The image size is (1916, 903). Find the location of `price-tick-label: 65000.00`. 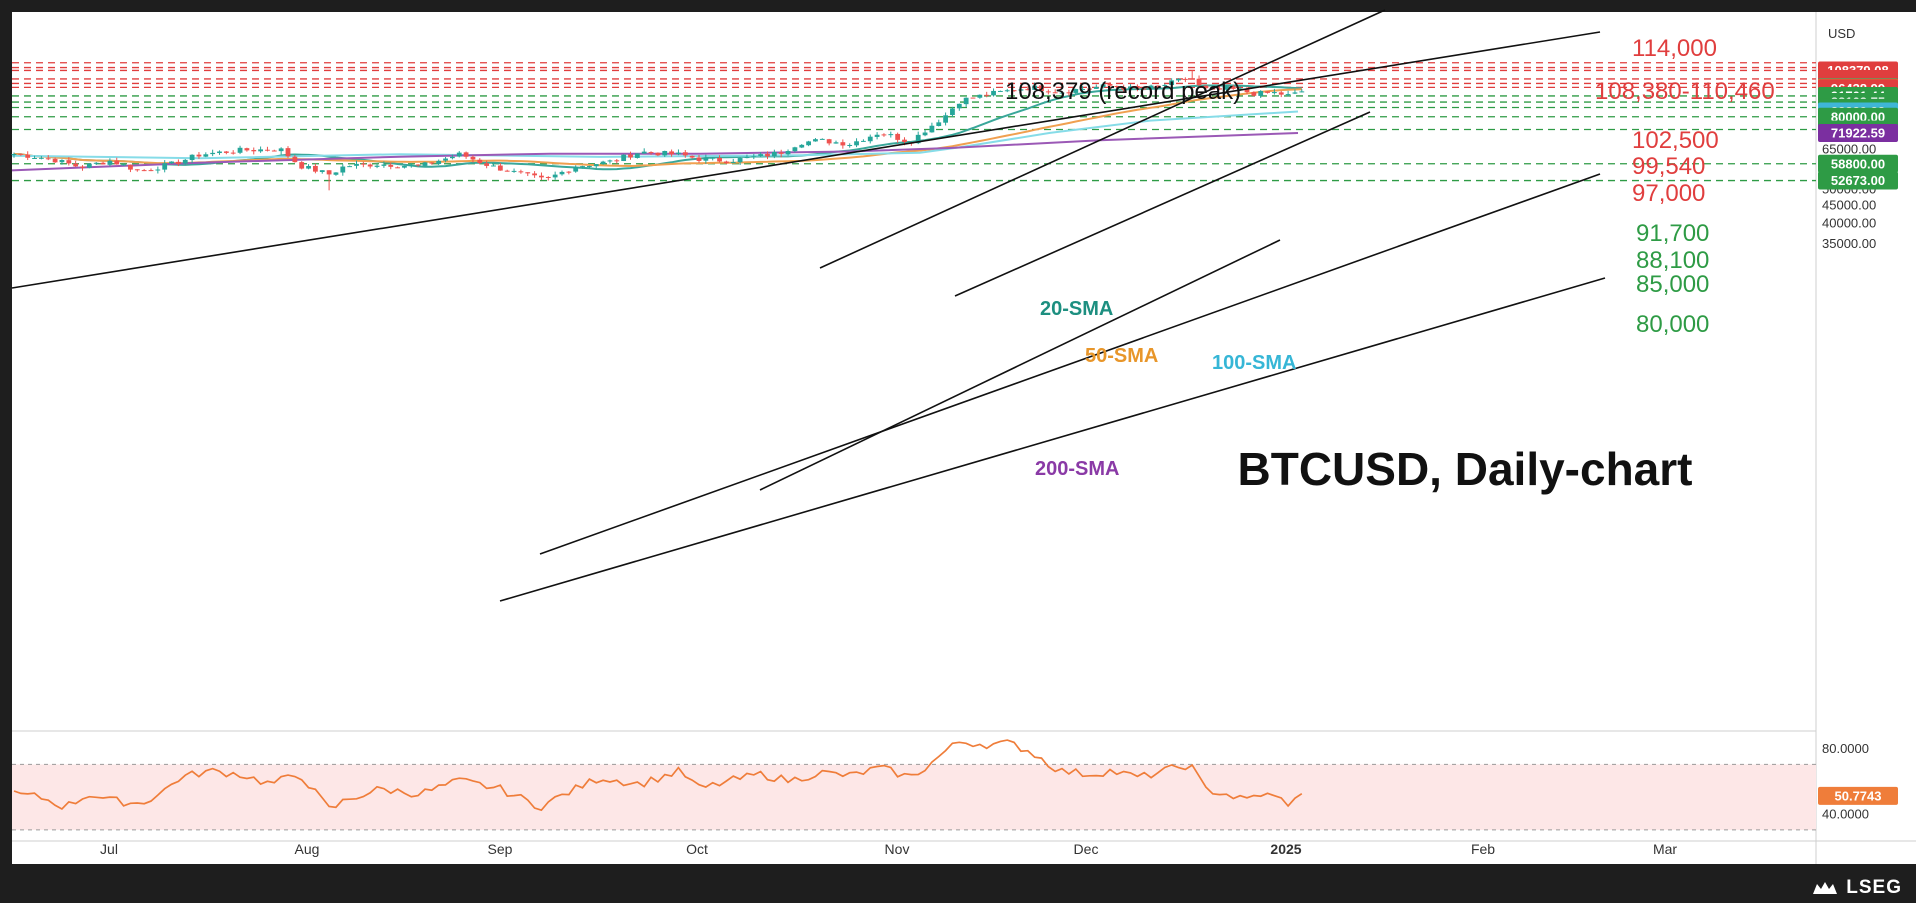

price-tick-label: 65000.00 is located at coordinates (1849, 148).